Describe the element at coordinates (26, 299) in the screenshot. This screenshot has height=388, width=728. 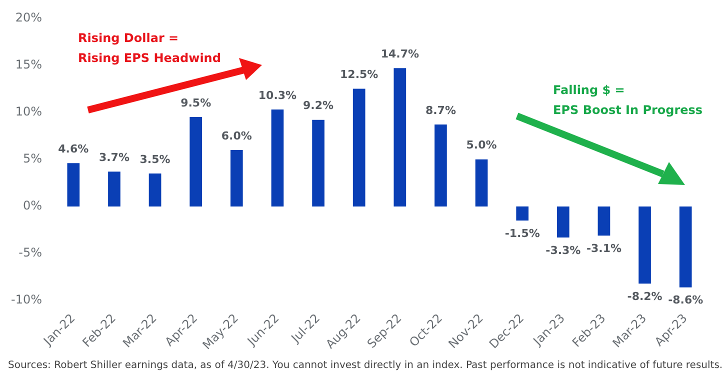
I see `y-tick-label: -10%` at that location.